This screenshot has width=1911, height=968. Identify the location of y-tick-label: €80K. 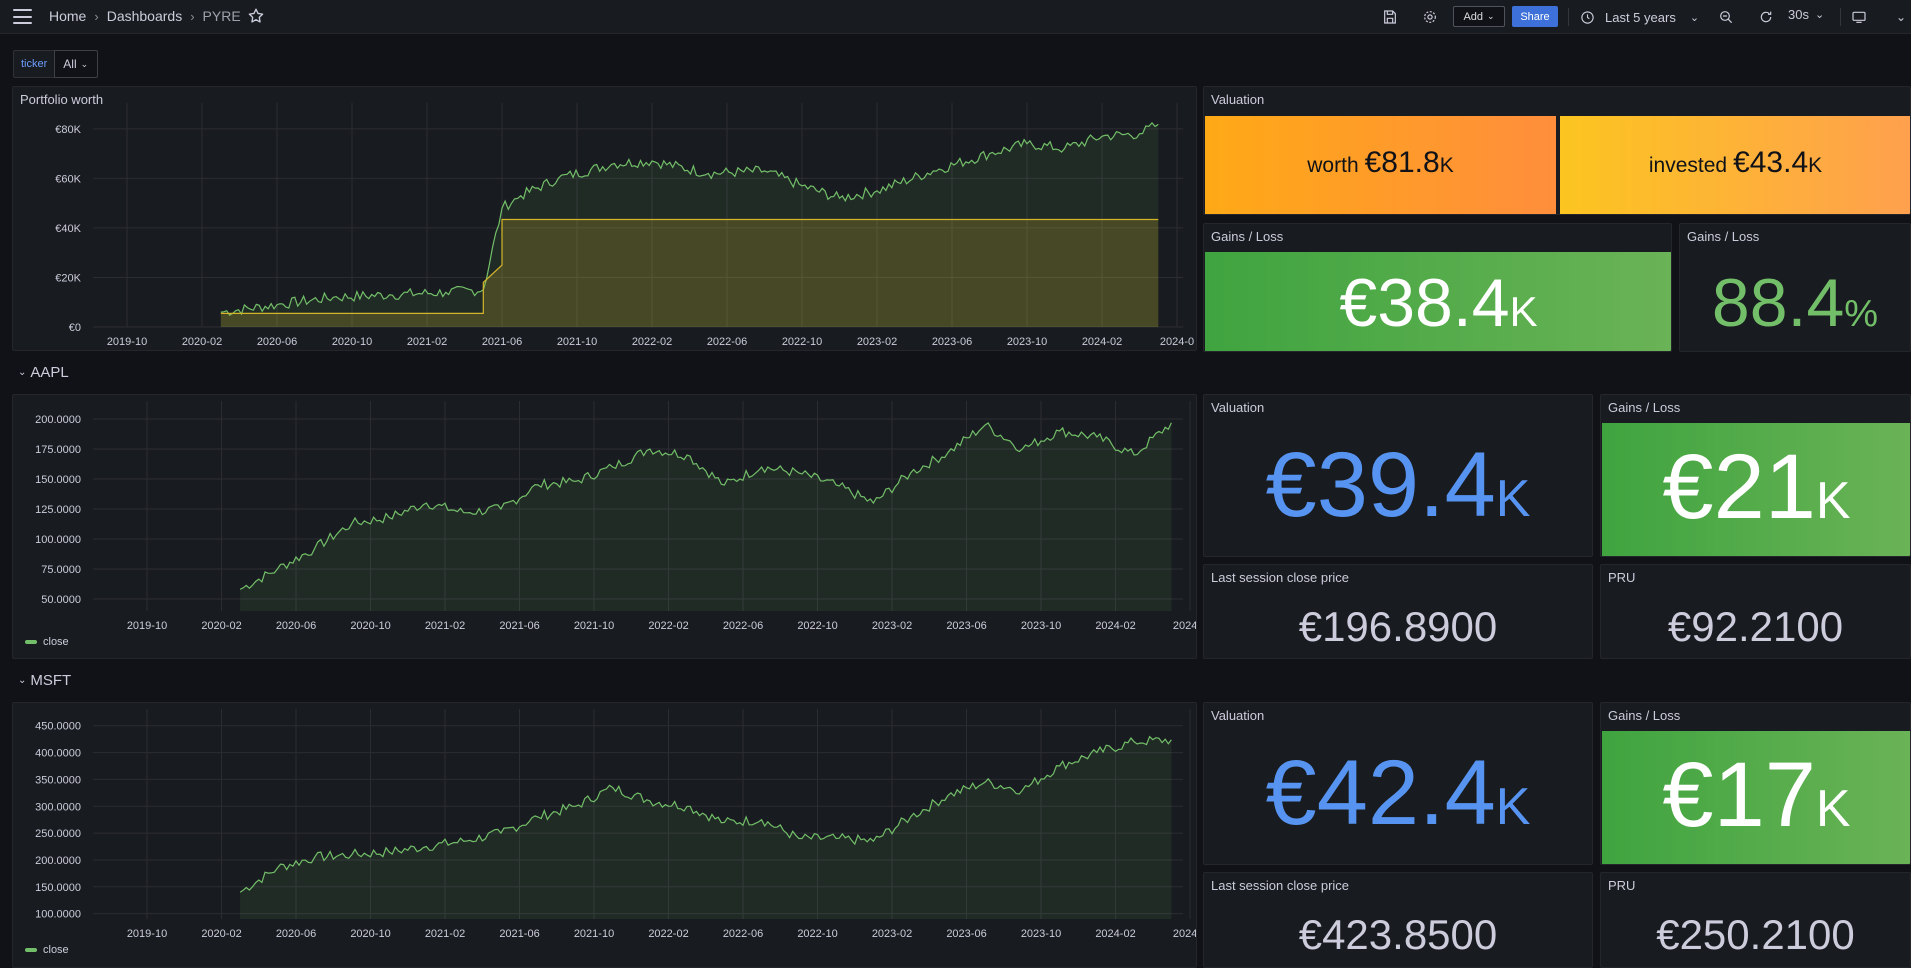
(68, 130).